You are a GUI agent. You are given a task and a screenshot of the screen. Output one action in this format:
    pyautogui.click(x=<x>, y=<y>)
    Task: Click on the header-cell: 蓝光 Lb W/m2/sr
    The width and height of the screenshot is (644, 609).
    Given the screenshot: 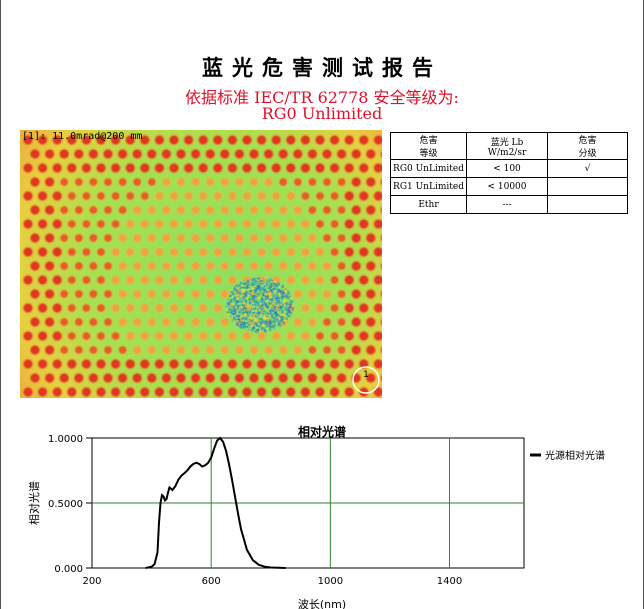 What is the action you would take?
    pyautogui.click(x=507, y=146)
    